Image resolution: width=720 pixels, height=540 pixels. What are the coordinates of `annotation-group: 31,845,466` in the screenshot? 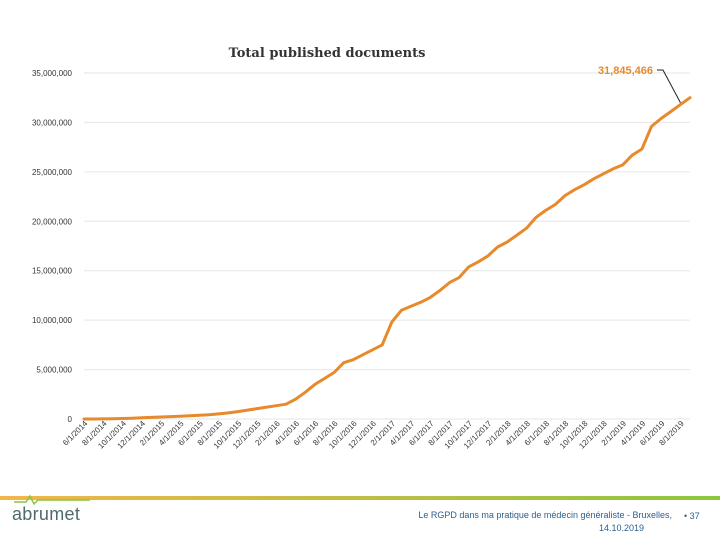 It's located at (639, 84).